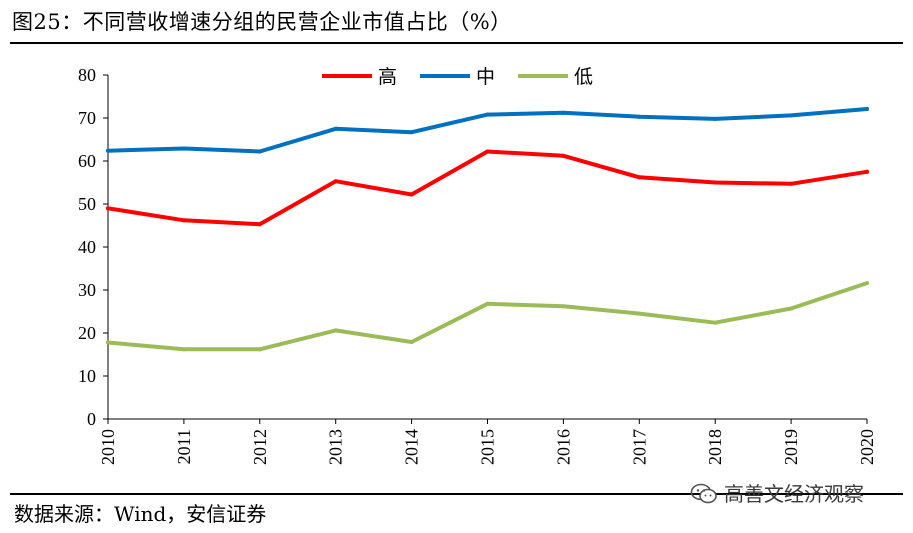  Describe the element at coordinates (262, 22) in the screenshot. I see `chart-title: 图25：不同营收增速分组的民营企业市值占比（%）` at that location.